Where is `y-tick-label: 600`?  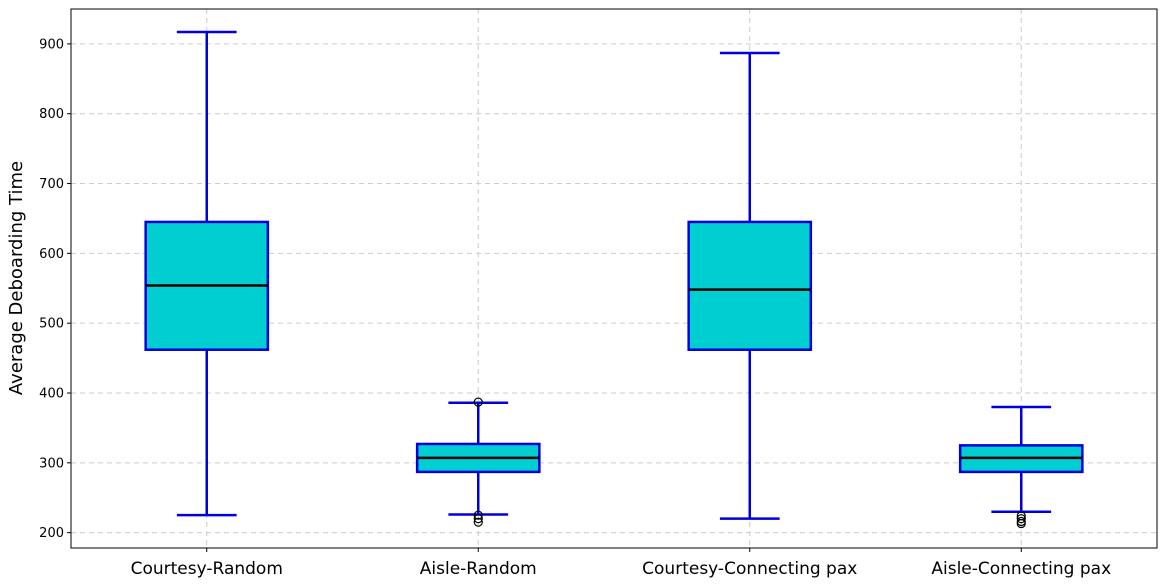
y-tick-label: 600 is located at coordinates (51, 254).